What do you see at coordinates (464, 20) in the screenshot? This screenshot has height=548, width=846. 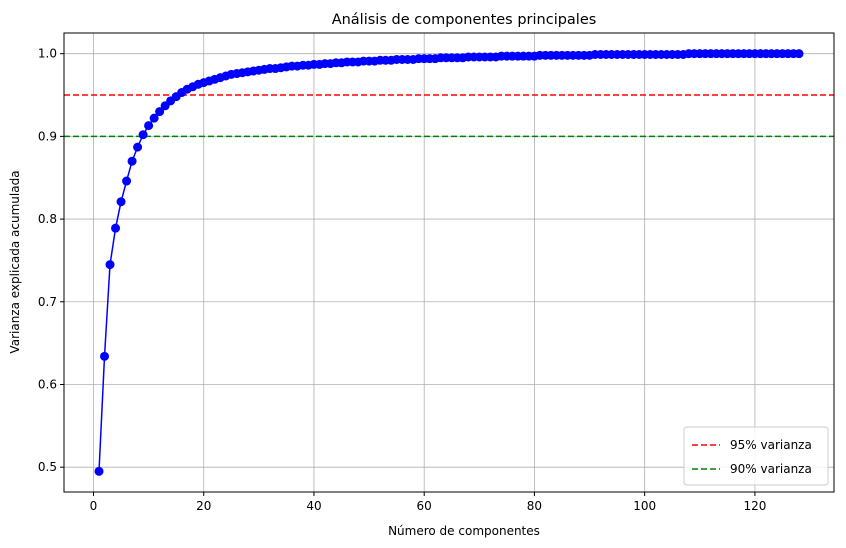 I see `chart-title: Análisis de componentes principales` at bounding box center [464, 20].